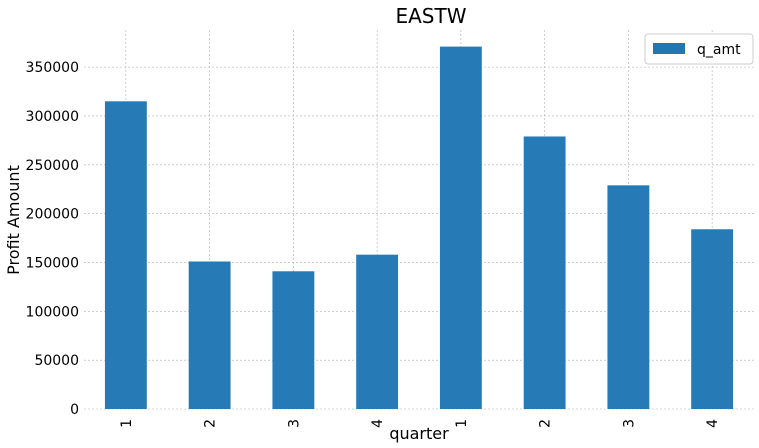 The height and width of the screenshot is (448, 759). Describe the element at coordinates (52, 166) in the screenshot. I see `y-tick-label: 250000` at that location.